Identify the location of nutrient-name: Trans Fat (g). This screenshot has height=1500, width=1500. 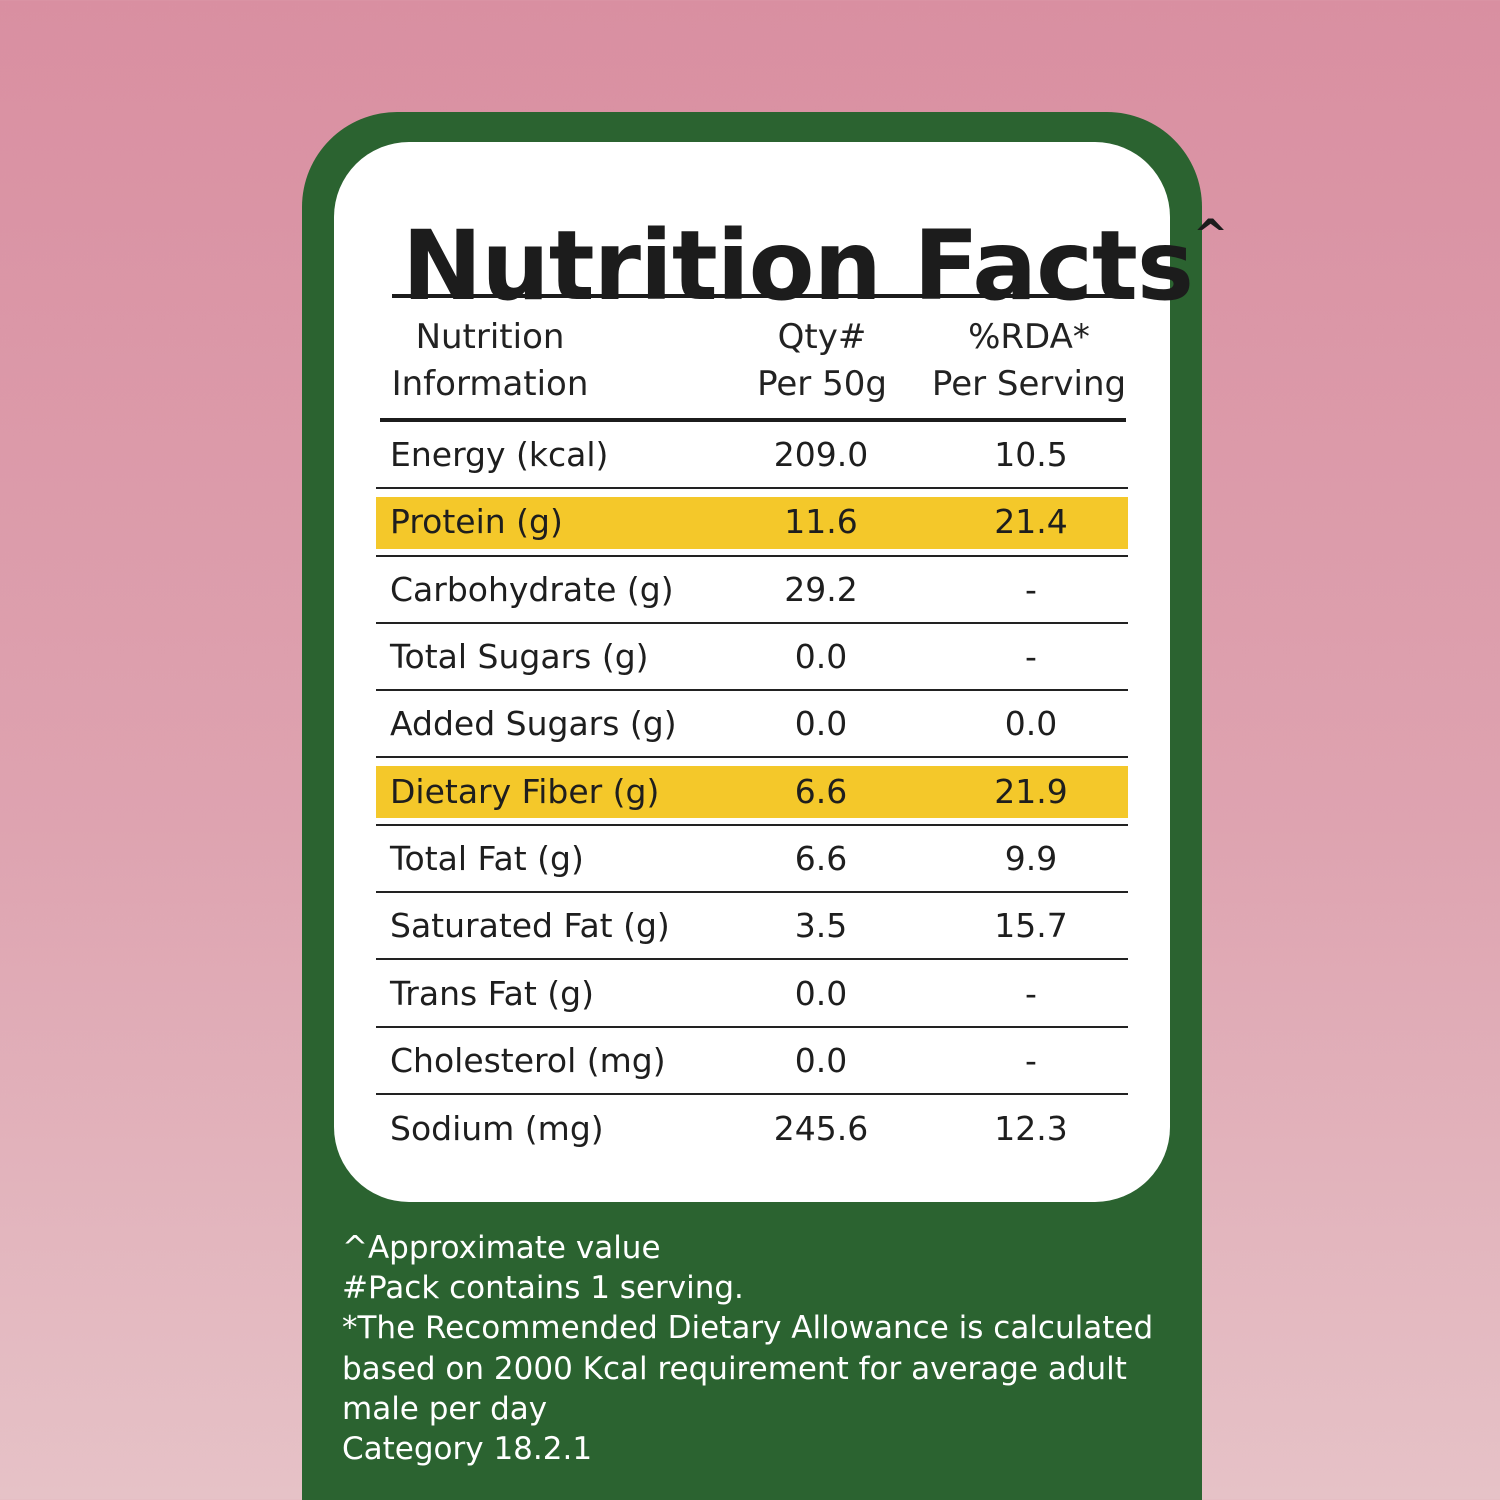
(492, 993).